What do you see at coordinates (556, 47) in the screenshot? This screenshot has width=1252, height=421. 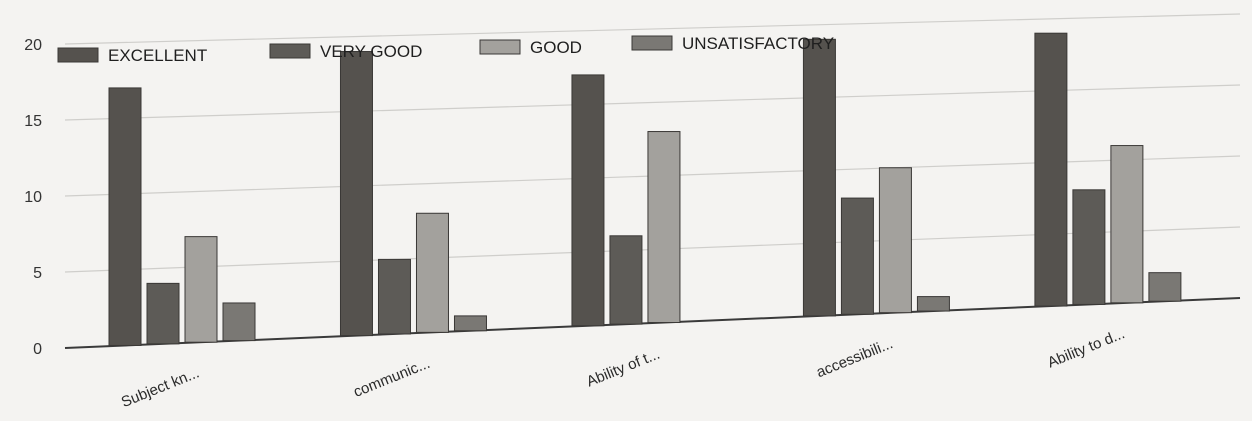 I see `legend-label: GOOD` at bounding box center [556, 47].